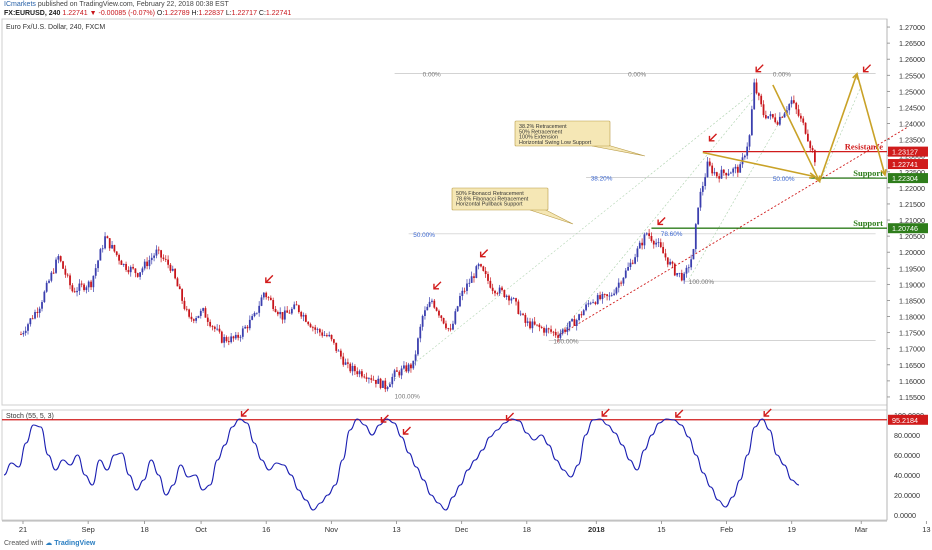  Describe the element at coordinates (144, 529) in the screenshot. I see `time-tick-label: 18` at that location.